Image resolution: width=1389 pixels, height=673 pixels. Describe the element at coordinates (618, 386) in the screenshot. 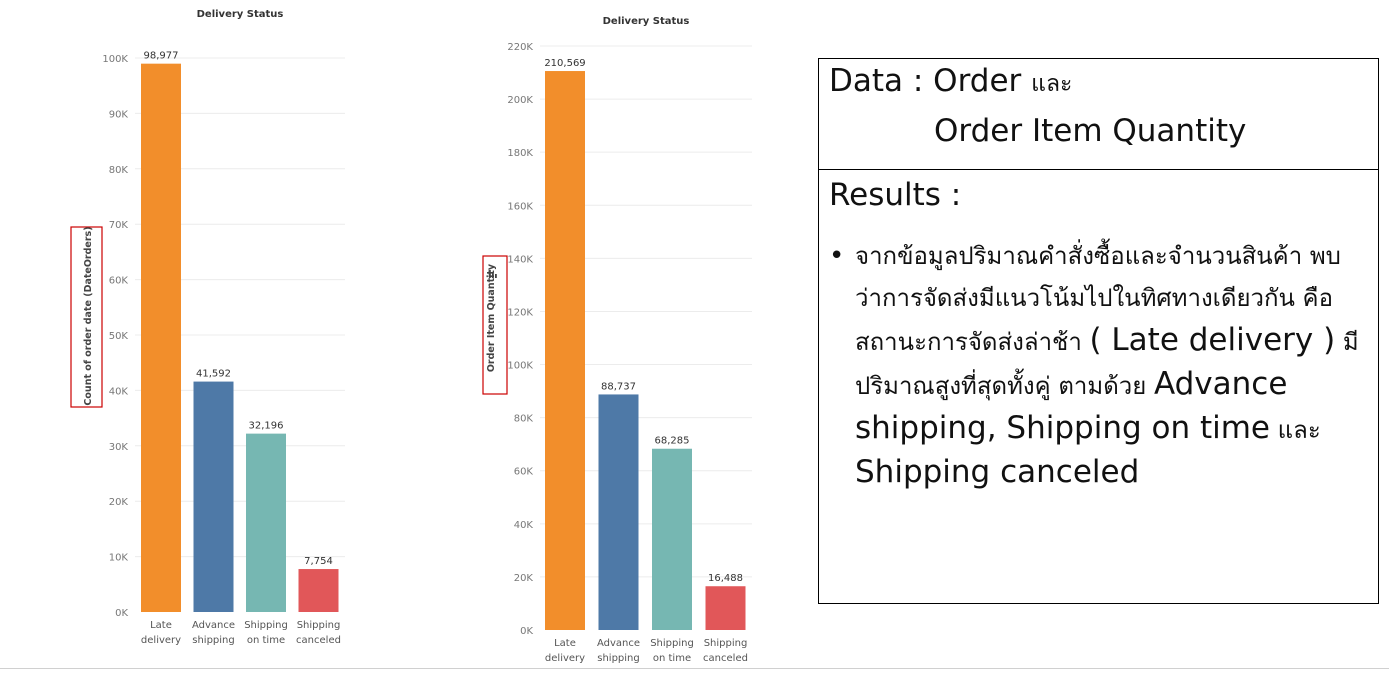

I see `data-label: 88,737` at that location.